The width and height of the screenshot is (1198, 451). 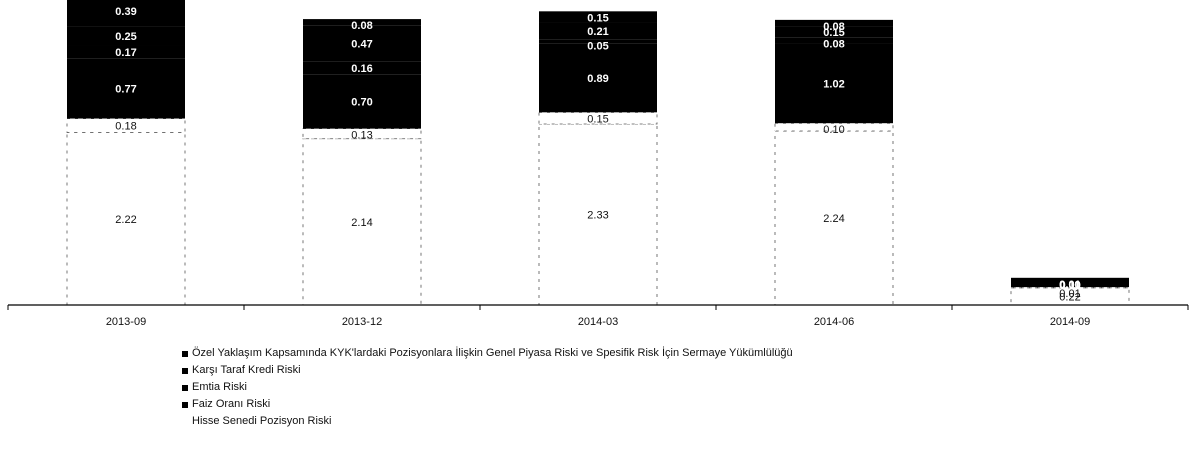 I want to click on x-tick-label: 2014-06, so click(x=834, y=322).